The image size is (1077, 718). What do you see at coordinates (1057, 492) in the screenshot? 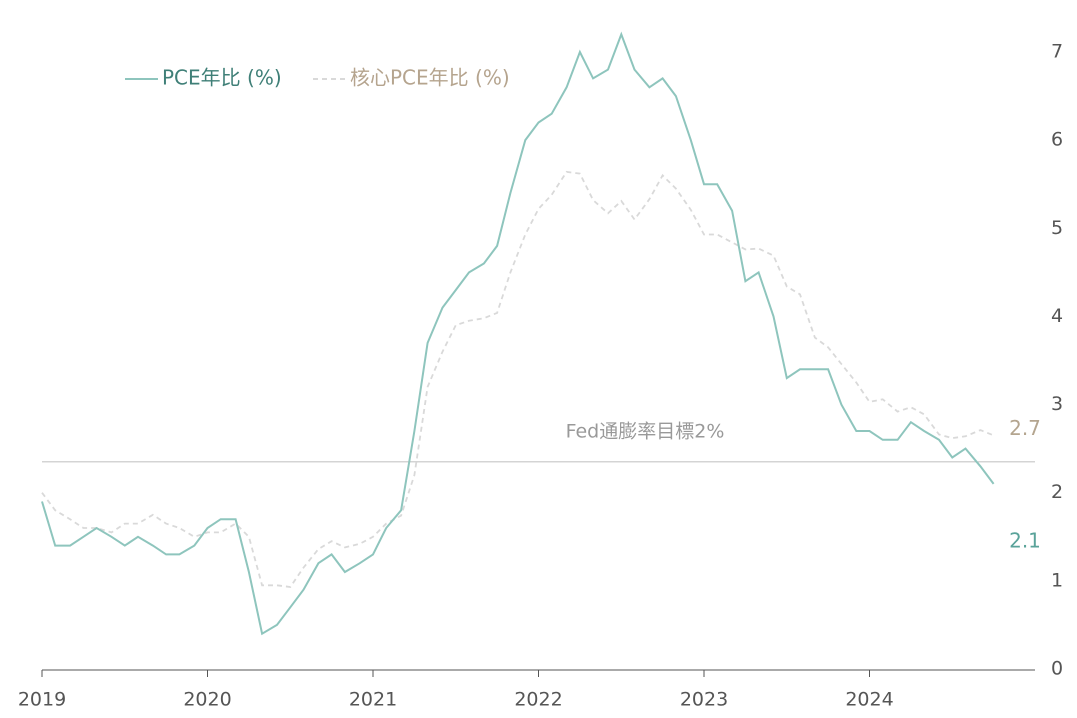
I see `y-tick-label: 2` at bounding box center [1057, 492].